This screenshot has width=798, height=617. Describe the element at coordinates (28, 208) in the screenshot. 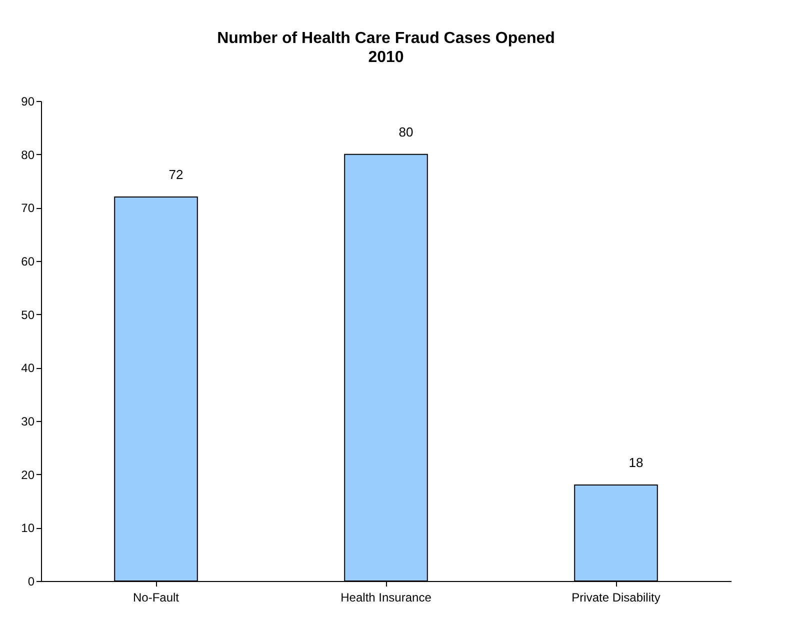

I see `y-tick-label: 70` at that location.